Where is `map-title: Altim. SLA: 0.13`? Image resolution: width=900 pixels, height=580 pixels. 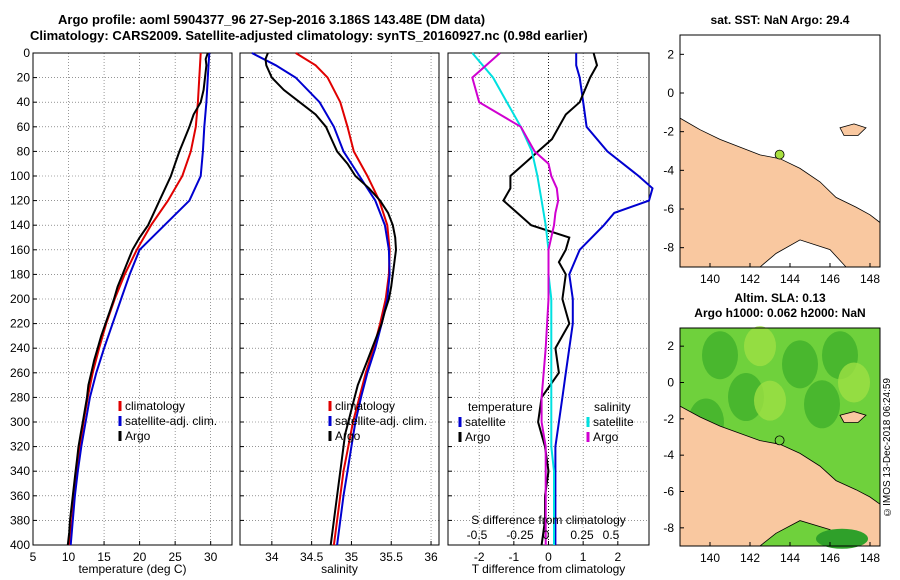 map-title: Altim. SLA: 0.13 is located at coordinates (780, 298).